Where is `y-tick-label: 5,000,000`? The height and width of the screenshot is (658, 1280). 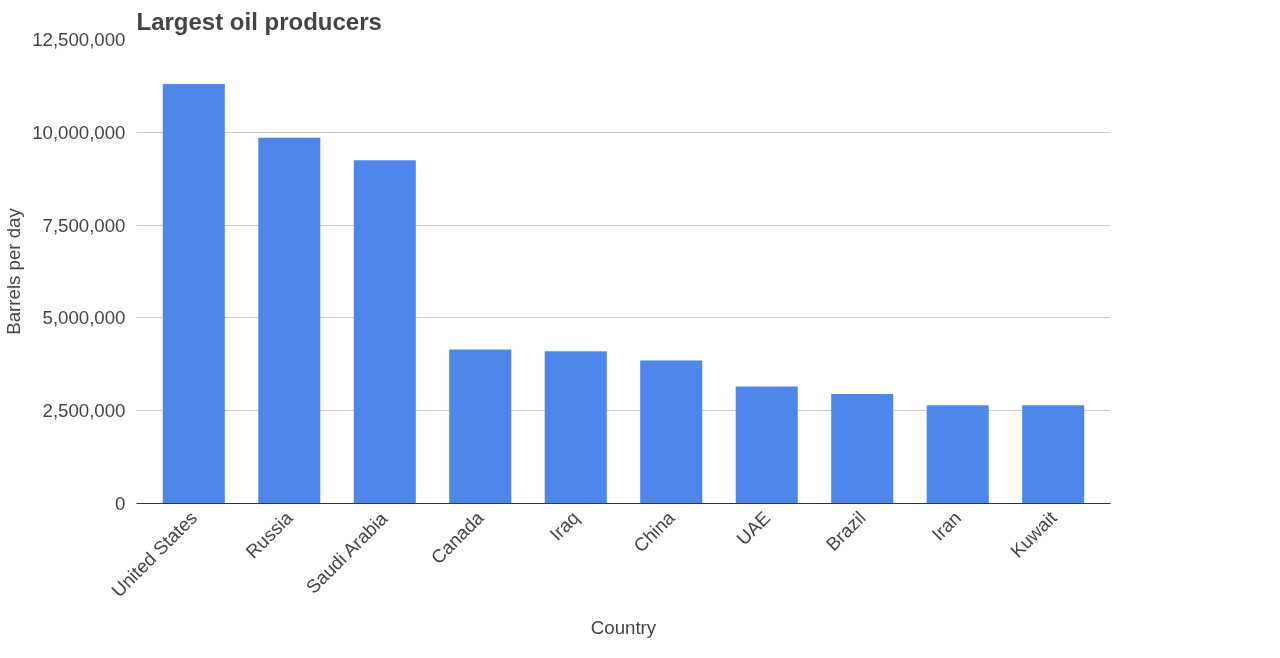
y-tick-label: 5,000,000 is located at coordinates (84, 318).